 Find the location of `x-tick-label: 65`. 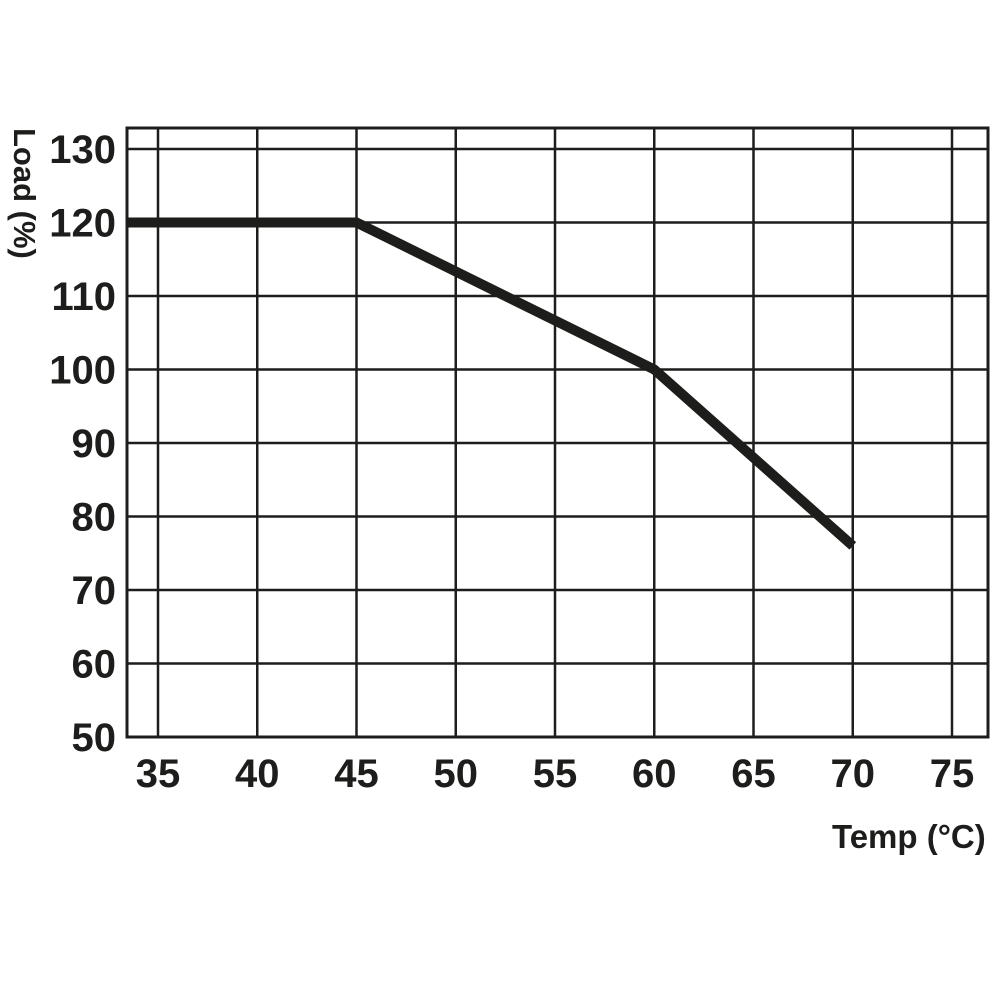

x-tick-label: 65 is located at coordinates (753, 774).